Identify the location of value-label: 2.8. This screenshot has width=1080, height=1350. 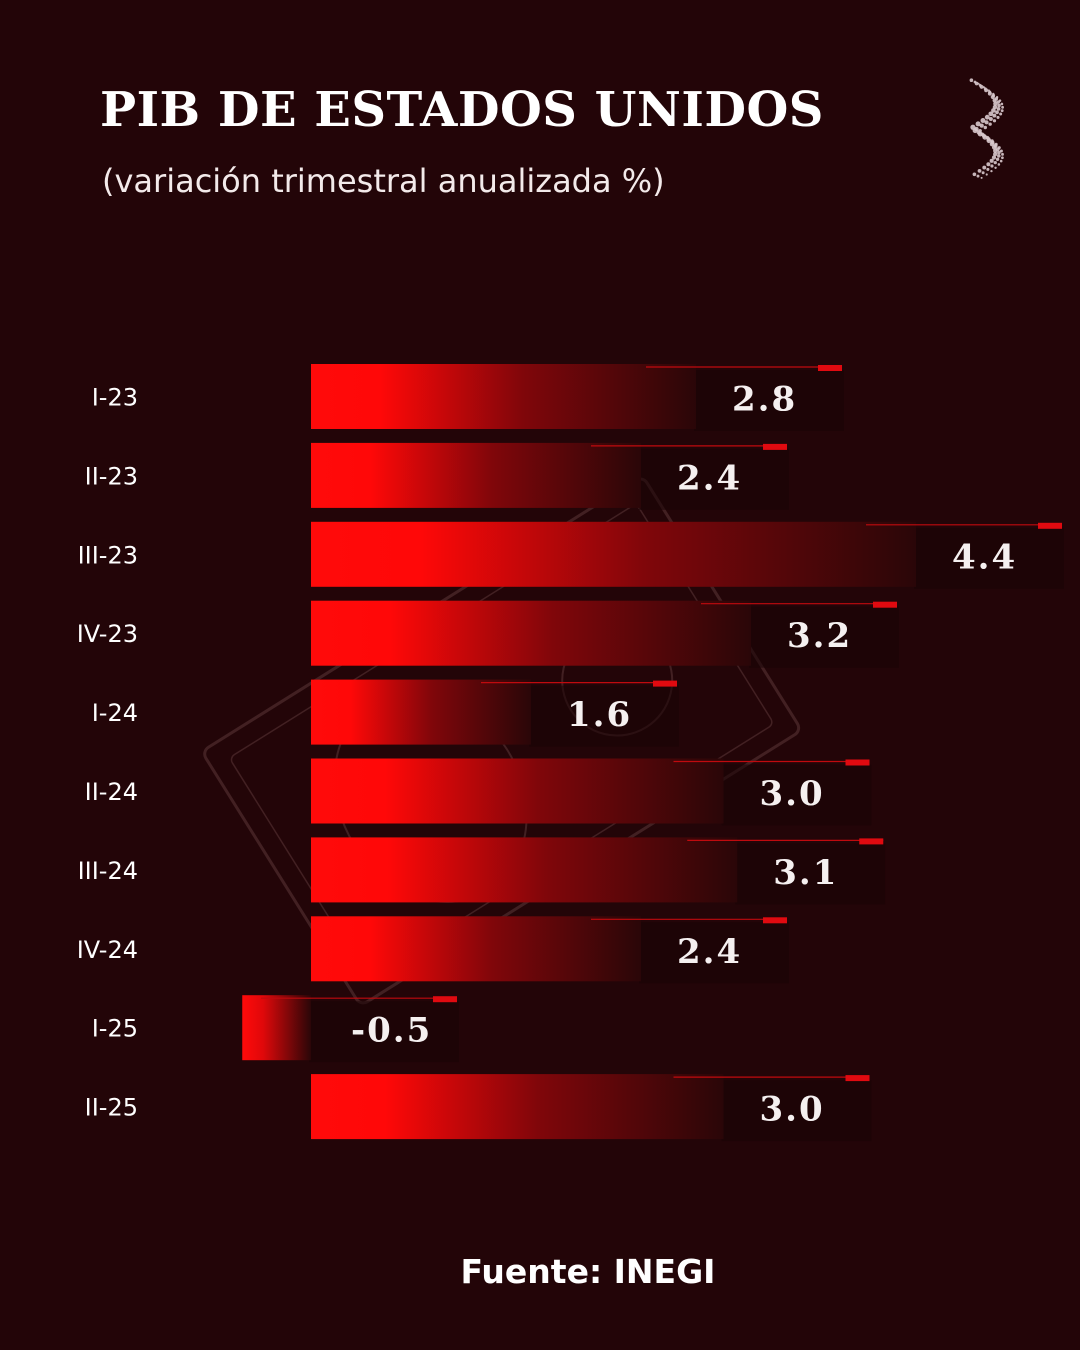
(764, 400).